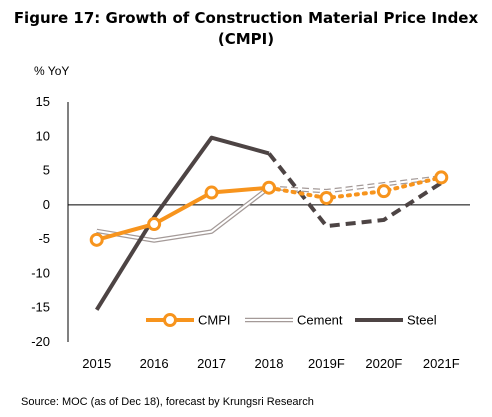 Image resolution: width=492 pixels, height=417 pixels. I want to click on x-tick-label: 2018, so click(269, 363).